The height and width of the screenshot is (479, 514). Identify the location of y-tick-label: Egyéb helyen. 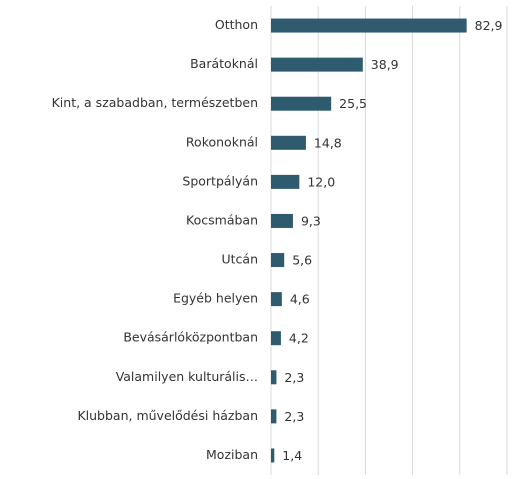
(215, 298).